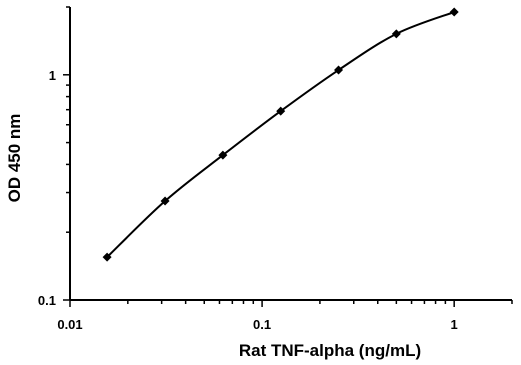  I want to click on y-tick-label: 0.1, so click(47, 300).